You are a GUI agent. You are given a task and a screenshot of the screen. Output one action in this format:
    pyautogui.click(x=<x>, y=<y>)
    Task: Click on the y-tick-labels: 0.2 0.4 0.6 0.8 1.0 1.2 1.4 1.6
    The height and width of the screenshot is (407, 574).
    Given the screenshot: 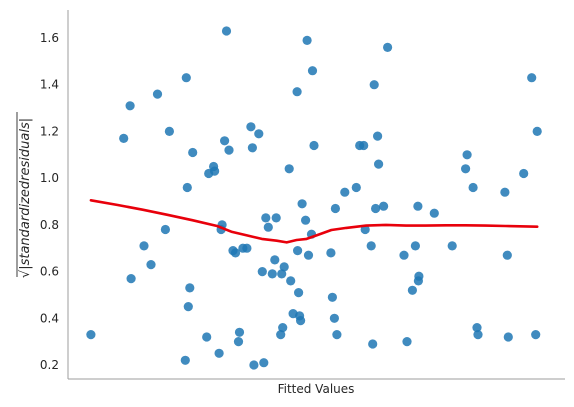 What is the action you would take?
    pyautogui.click(x=49, y=201)
    